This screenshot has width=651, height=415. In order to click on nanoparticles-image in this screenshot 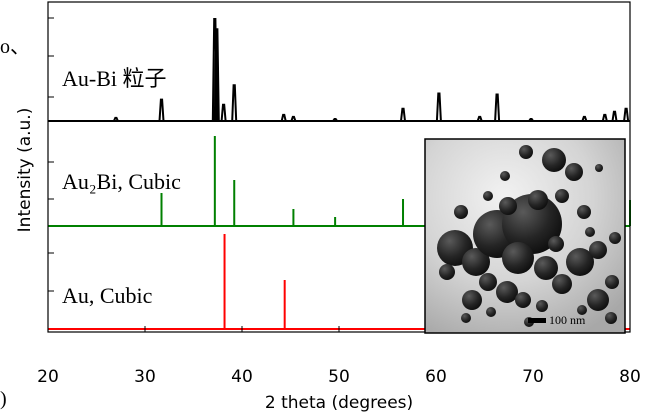, I will do `click(529, 236)`.